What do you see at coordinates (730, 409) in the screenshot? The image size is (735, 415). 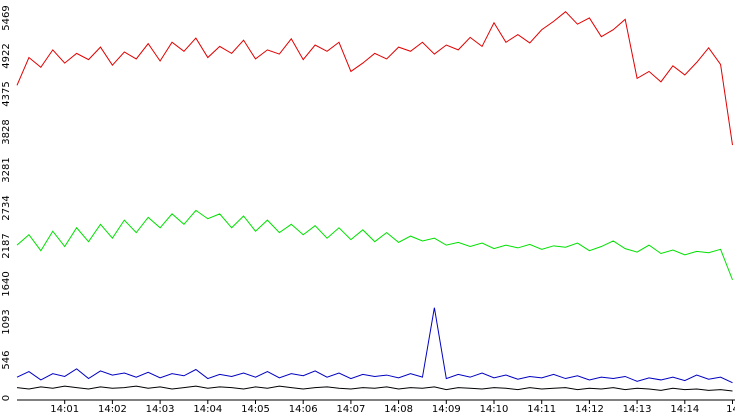 I see `x-tick-label: 14` at bounding box center [730, 409].